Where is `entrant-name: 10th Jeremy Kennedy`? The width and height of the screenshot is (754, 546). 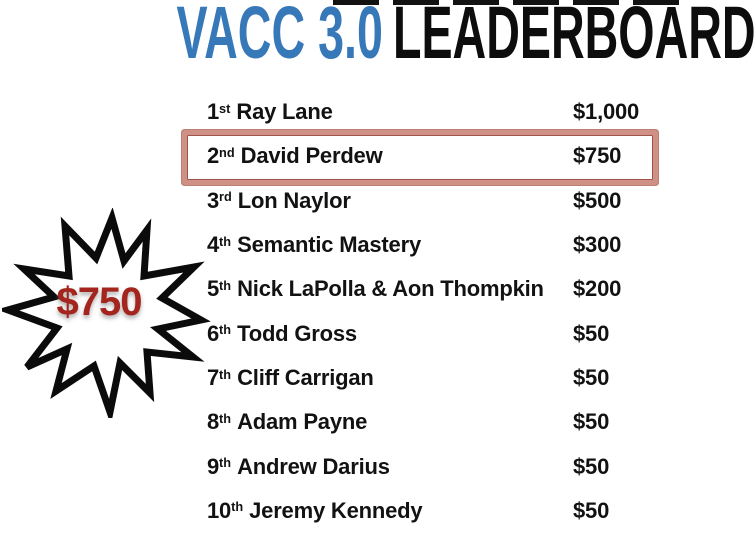
entrant-name: 10th Jeremy Kennedy is located at coordinates (390, 511).